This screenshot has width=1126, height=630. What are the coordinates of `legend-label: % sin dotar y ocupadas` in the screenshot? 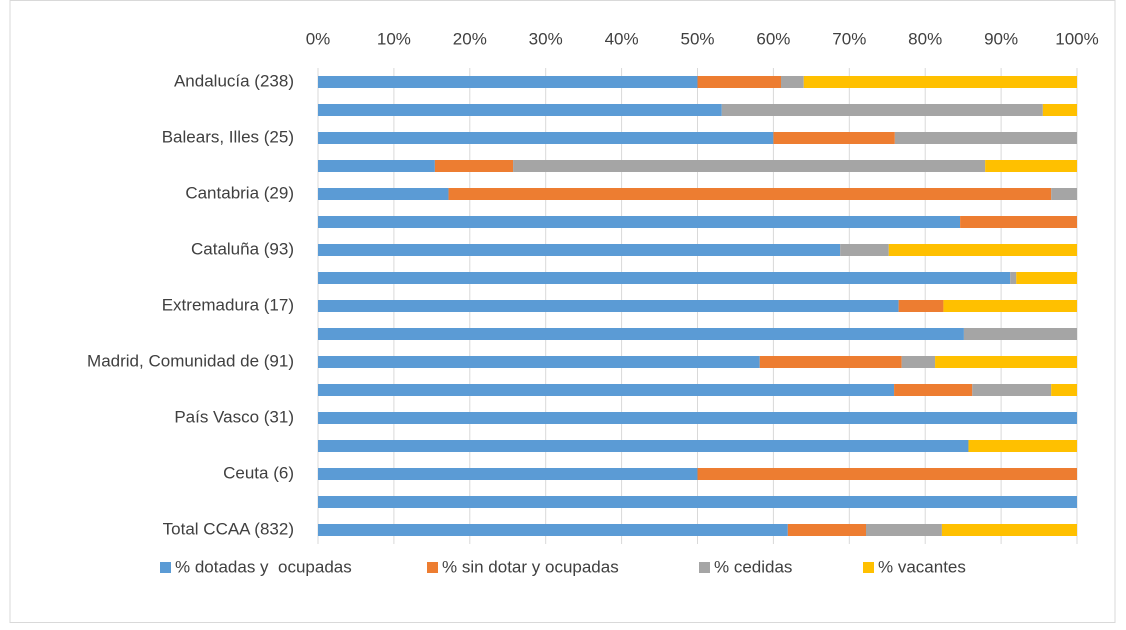 It's located at (530, 566).